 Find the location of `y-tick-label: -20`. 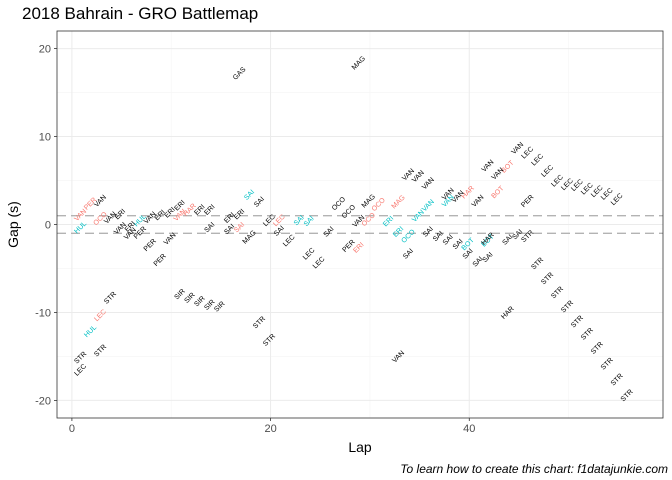

y-tick-label: -20 is located at coordinates (43, 401).